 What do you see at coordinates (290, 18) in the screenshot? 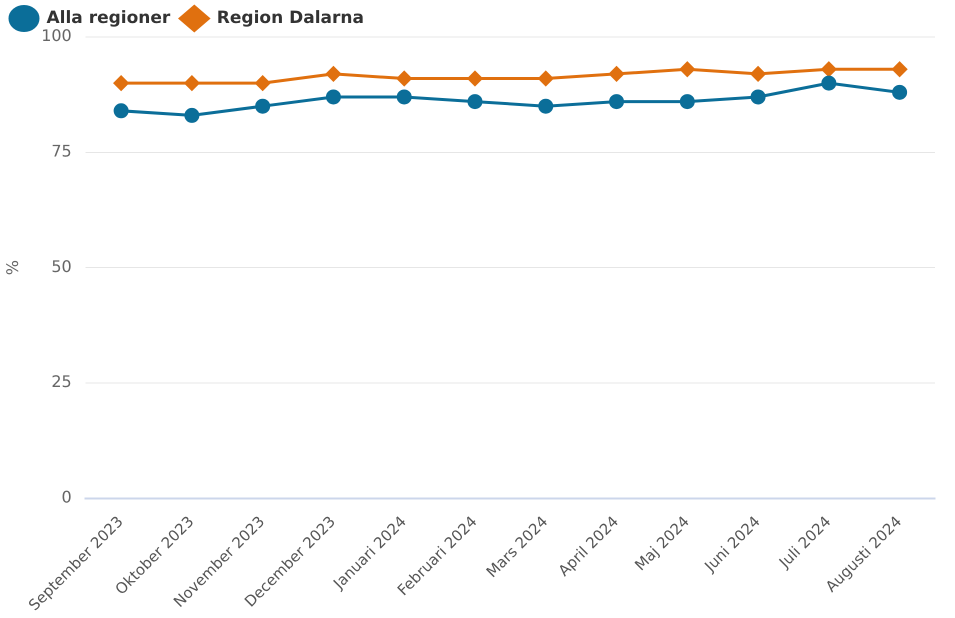
I see `legend-label: Region Dalarna` at bounding box center [290, 18].